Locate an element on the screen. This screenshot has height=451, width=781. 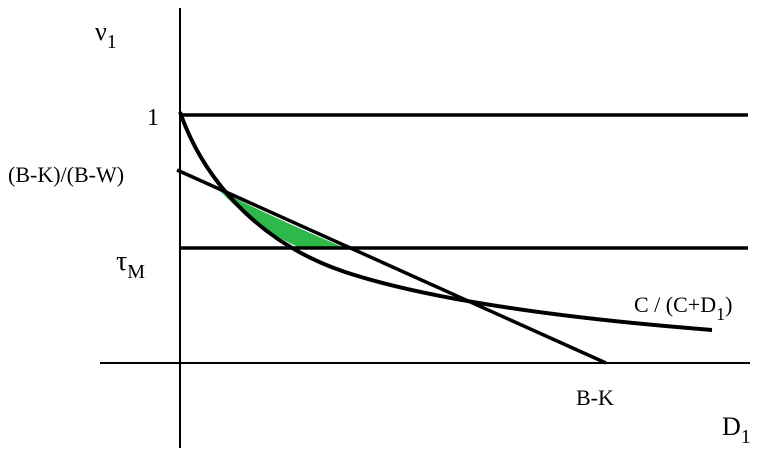
label-b-k: B-K is located at coordinates (595, 397).